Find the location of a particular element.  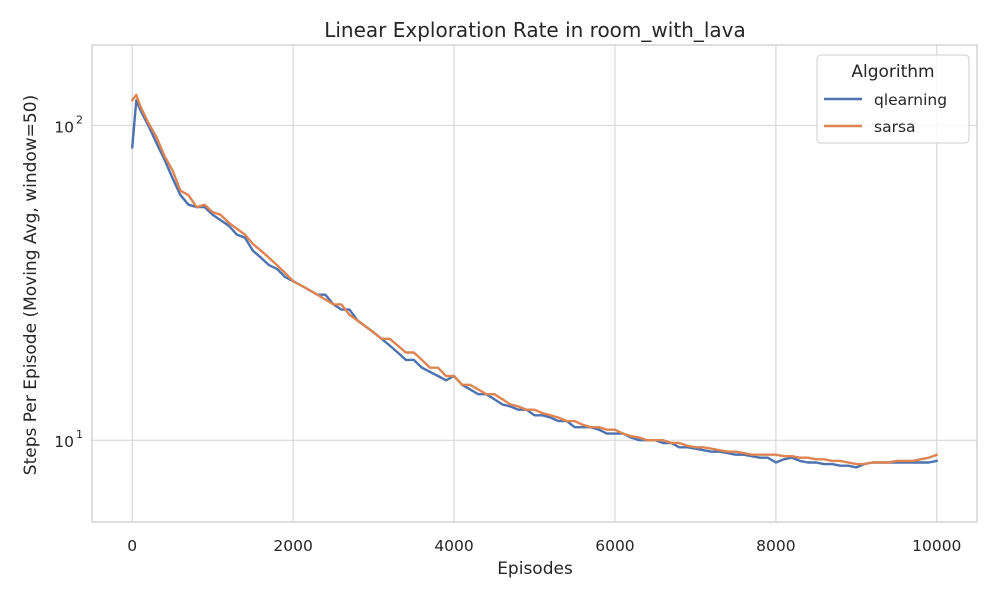

x-axis-label: Episodes is located at coordinates (535, 569).